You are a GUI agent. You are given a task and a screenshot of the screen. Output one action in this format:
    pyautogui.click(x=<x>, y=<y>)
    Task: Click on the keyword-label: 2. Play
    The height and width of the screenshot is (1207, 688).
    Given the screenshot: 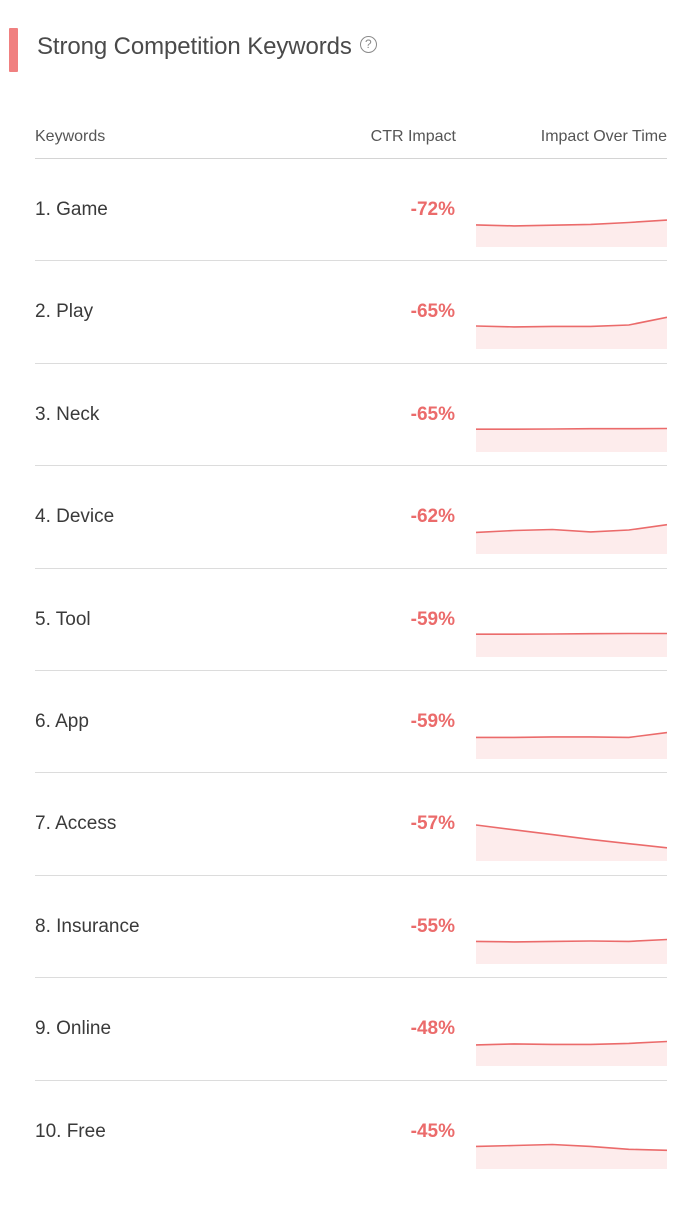 What is the action you would take?
    pyautogui.click(x=64, y=312)
    